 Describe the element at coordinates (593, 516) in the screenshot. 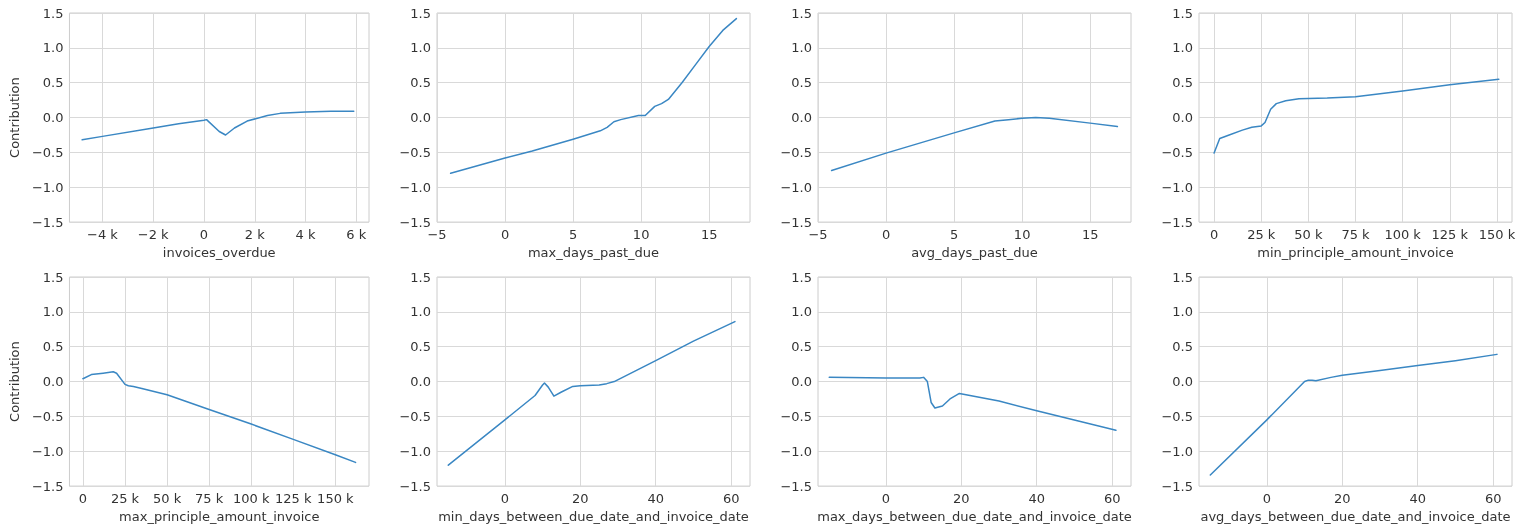

I see `x-axis-title: min_days_between_due_date_and_invoice_date` at that location.